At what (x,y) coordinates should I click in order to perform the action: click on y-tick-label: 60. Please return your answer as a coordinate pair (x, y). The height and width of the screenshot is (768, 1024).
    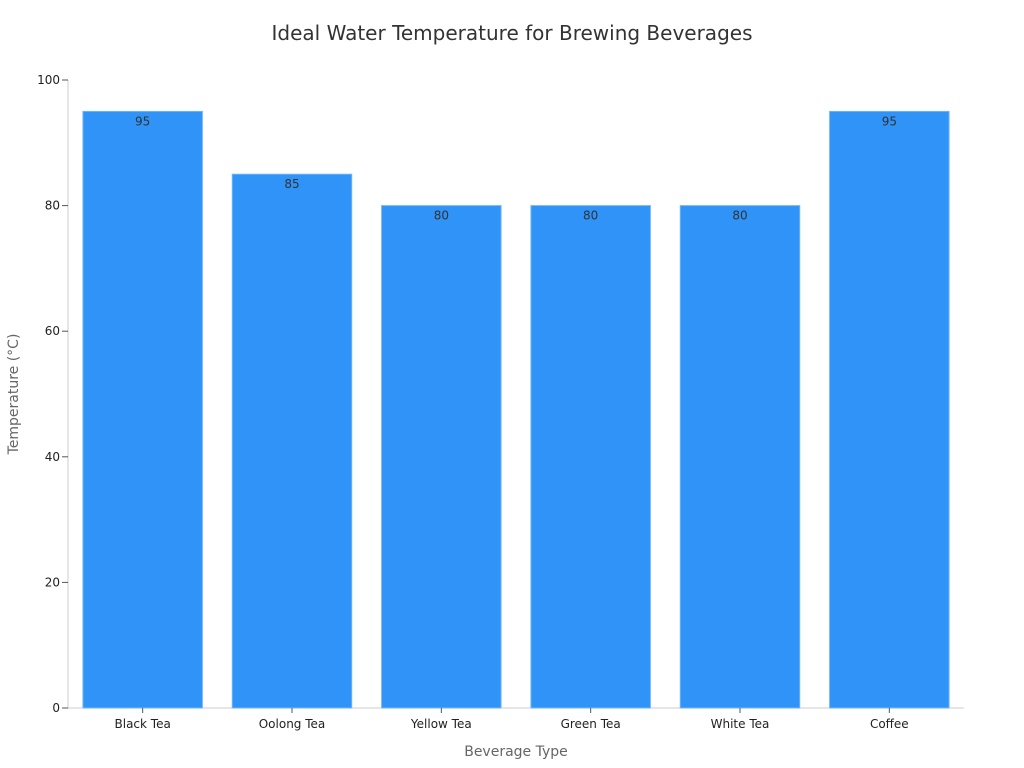
    Looking at the image, I should click on (52, 331).